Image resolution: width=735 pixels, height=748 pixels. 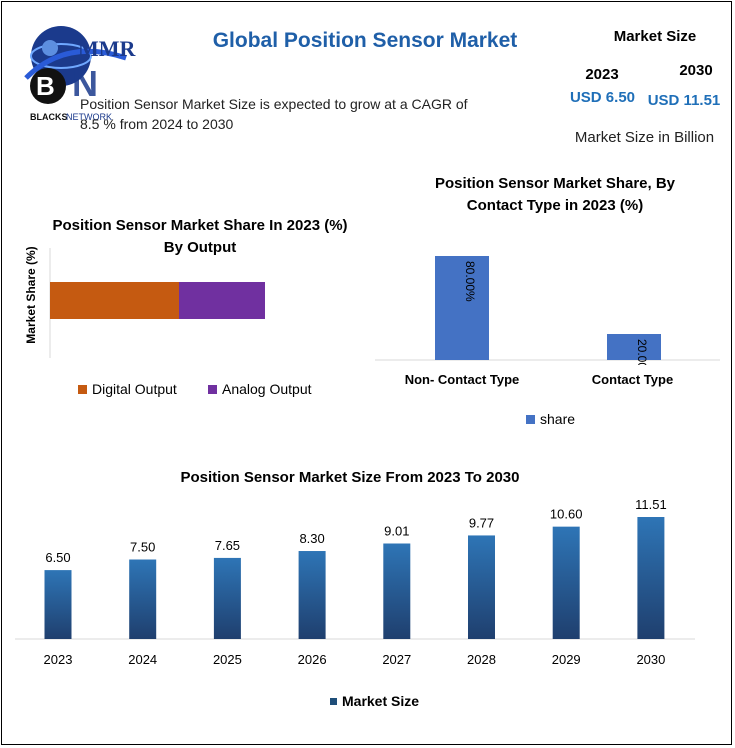 I want to click on output-chart-y-axis-label: Market Share (%), so click(x=31, y=295).